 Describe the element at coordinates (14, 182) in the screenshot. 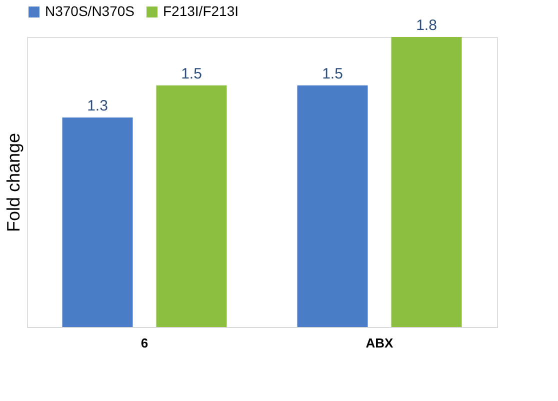

I see `y-axis-title: Fold change` at that location.